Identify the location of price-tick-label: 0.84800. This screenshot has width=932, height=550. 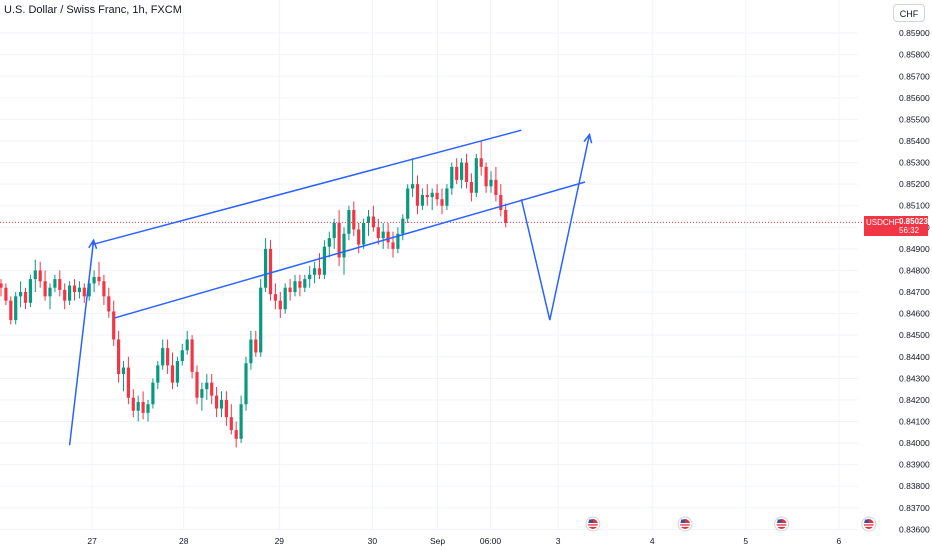
(914, 270).